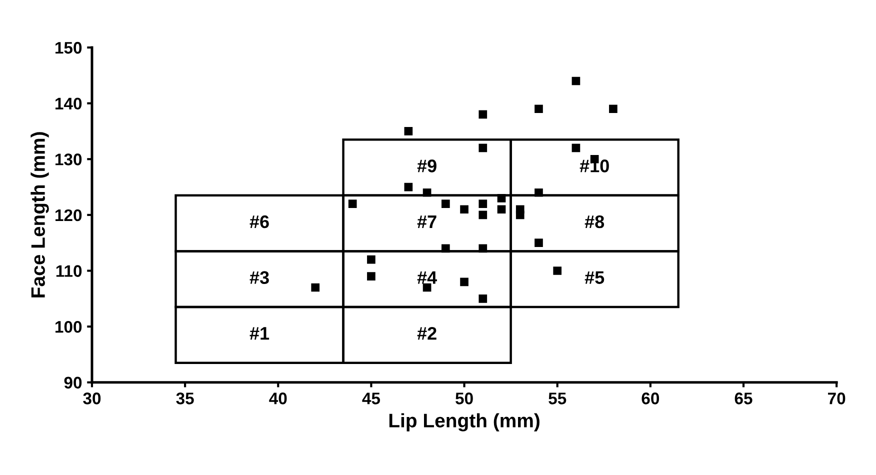 The image size is (876, 475). What do you see at coordinates (278, 398) in the screenshot?
I see `x-tick-label: 40` at bounding box center [278, 398].